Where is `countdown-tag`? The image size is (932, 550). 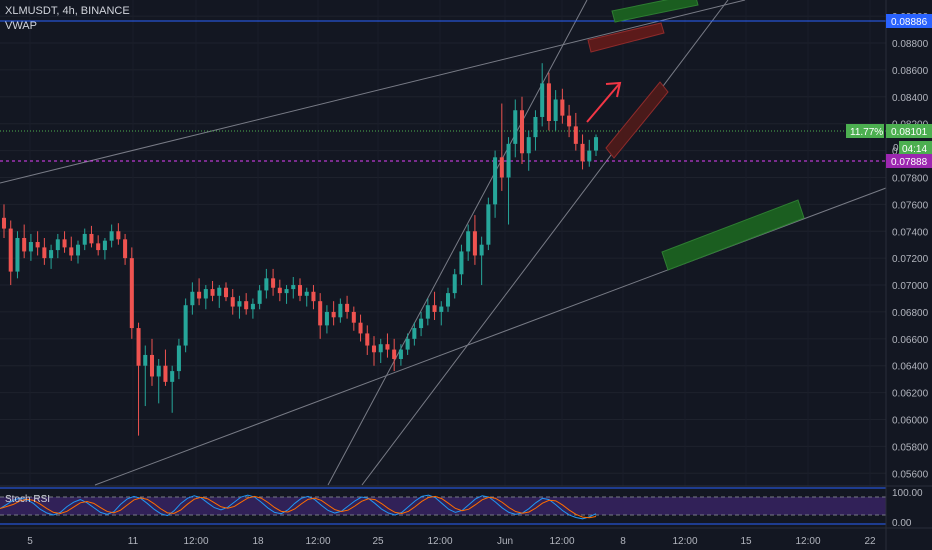
countdown-tag is located at coordinates (915, 148).